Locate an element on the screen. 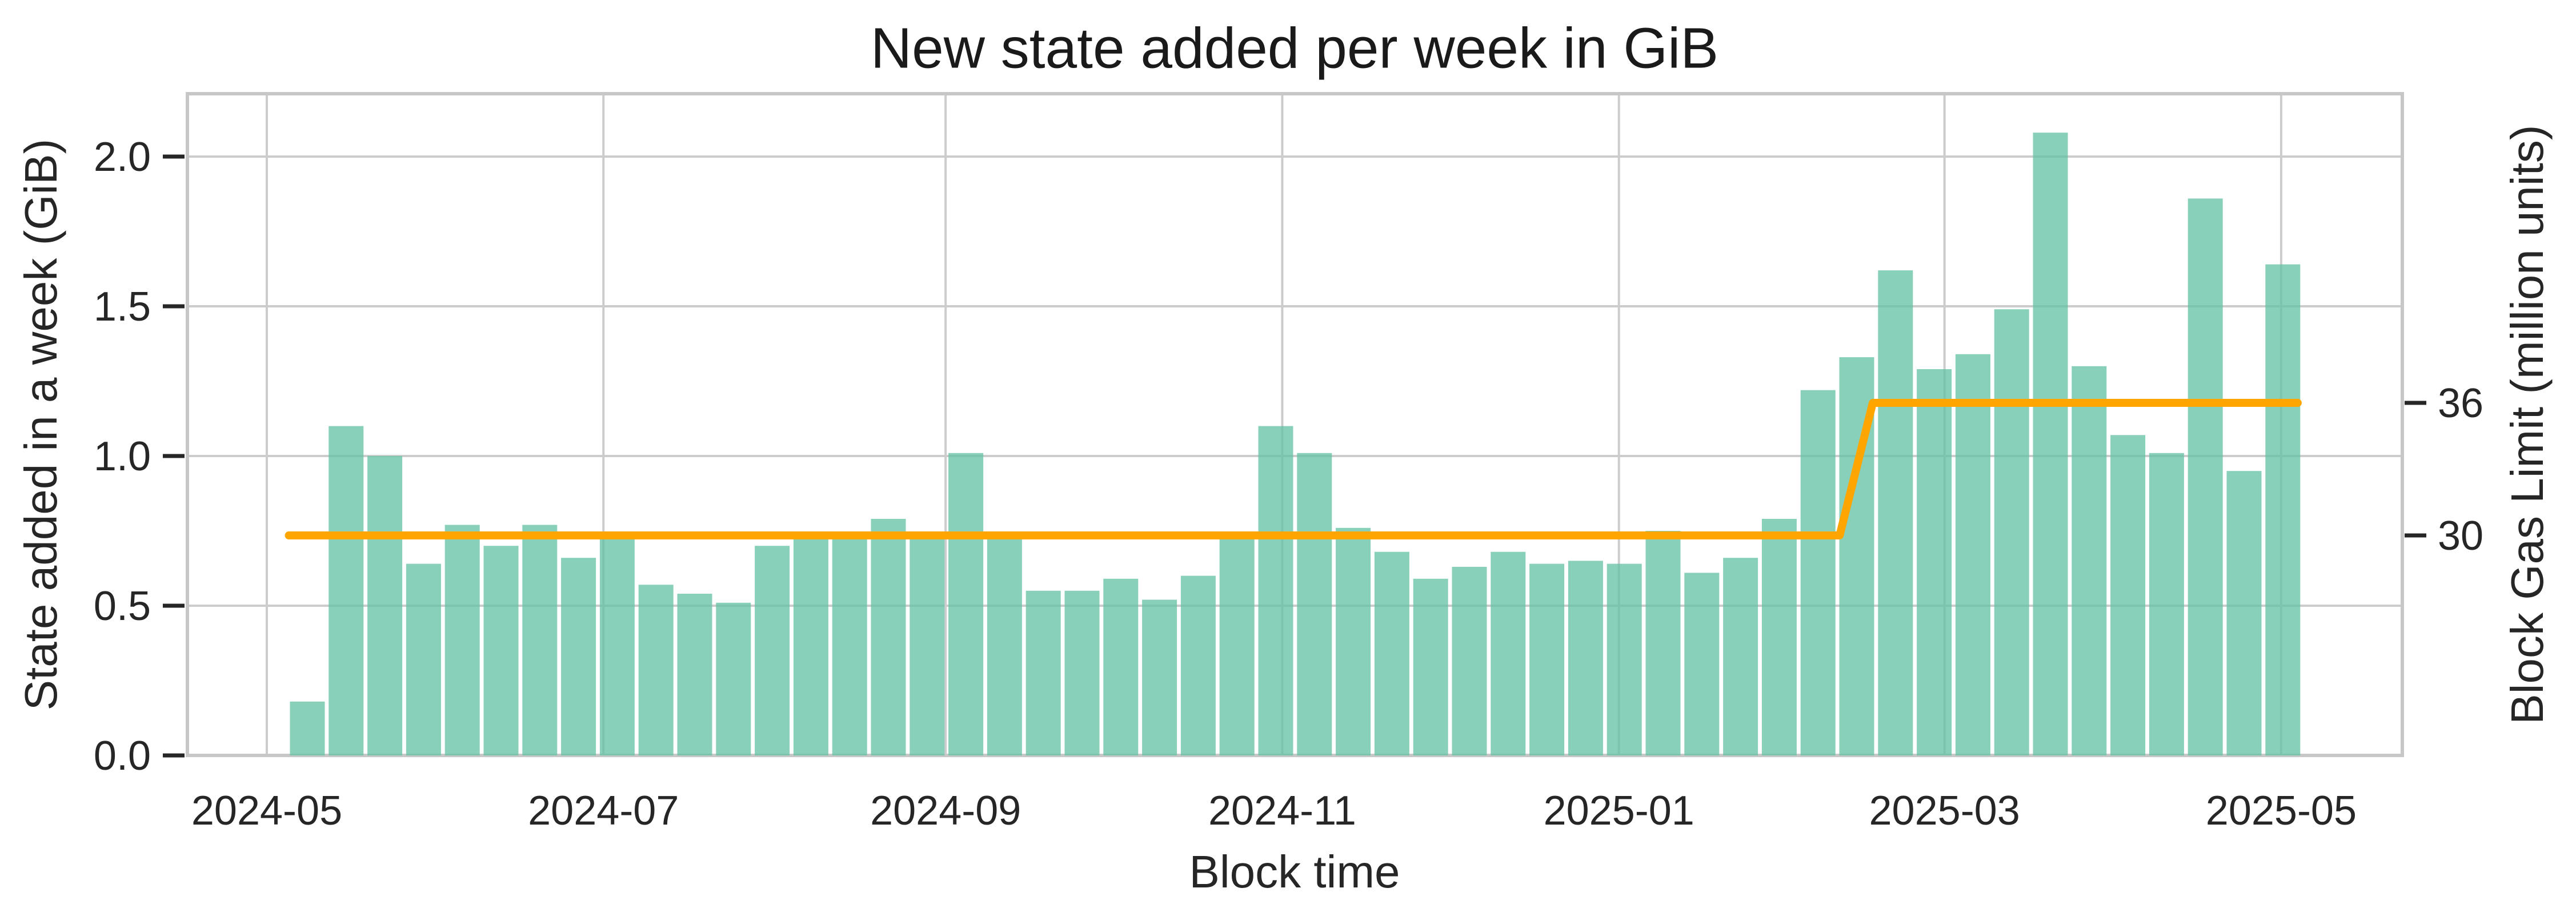 The image size is (2576, 920). x-tick-label: 2024-05 is located at coordinates (266, 811).